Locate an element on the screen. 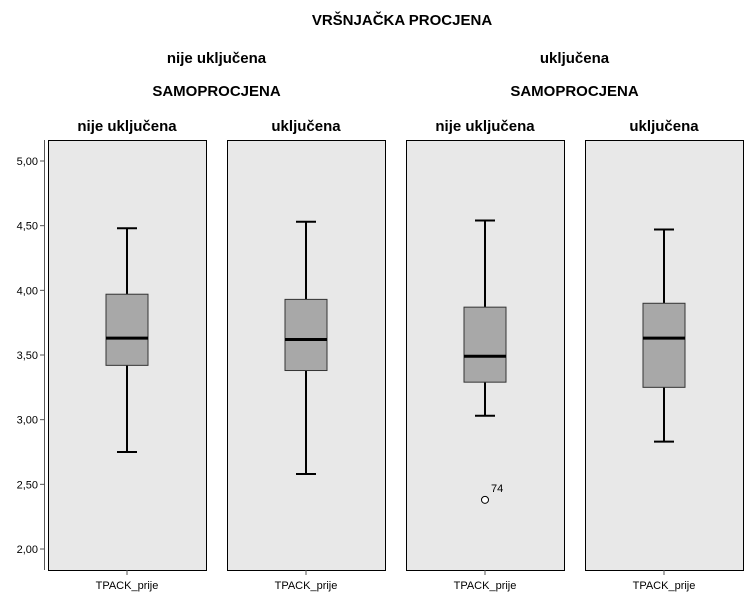  y-axis: 5,00 4,50 4,00 3,50 3,00 2,50 2,00 is located at coordinates (31, 355).